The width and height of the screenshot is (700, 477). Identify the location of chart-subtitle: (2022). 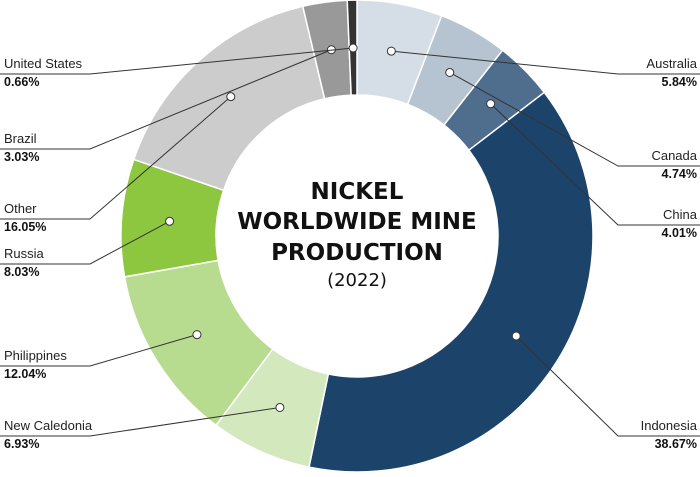
(357, 280).